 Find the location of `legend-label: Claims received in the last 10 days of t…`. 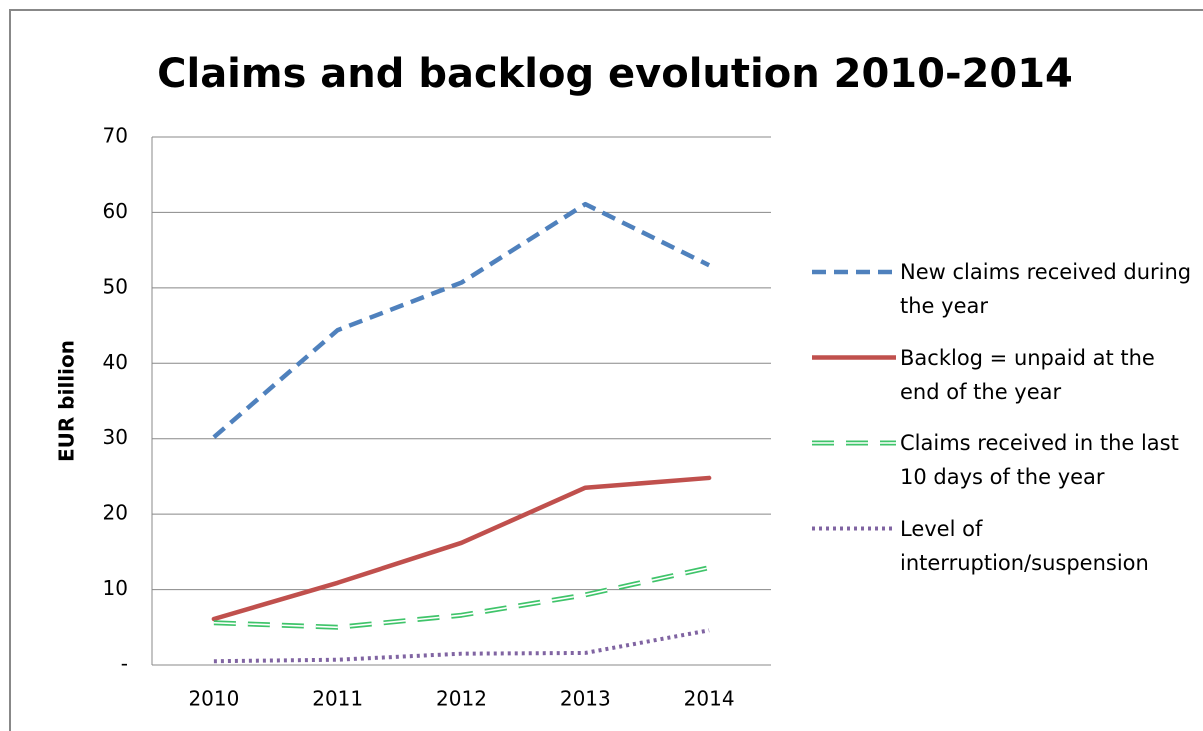

legend-label: Claims received in the last 10 days of t… is located at coordinates (1039, 460).